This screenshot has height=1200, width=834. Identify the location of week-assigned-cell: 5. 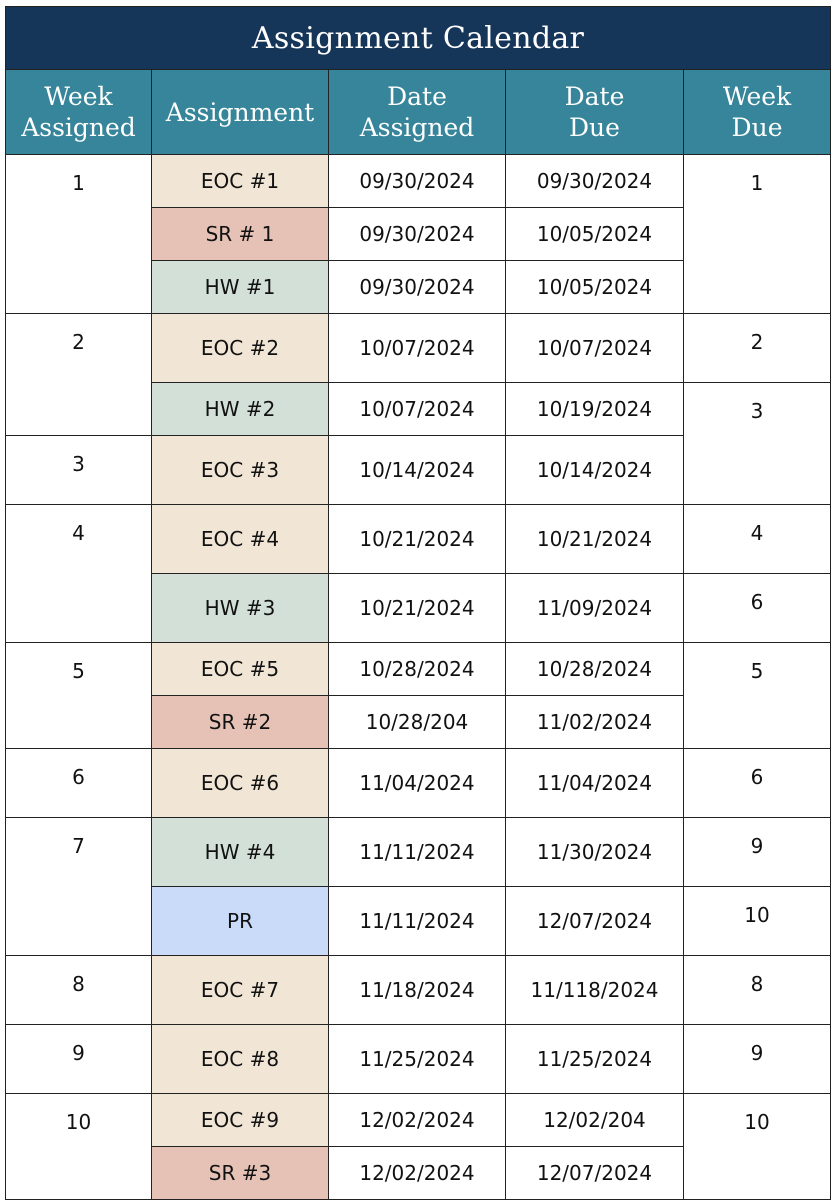
(78, 695).